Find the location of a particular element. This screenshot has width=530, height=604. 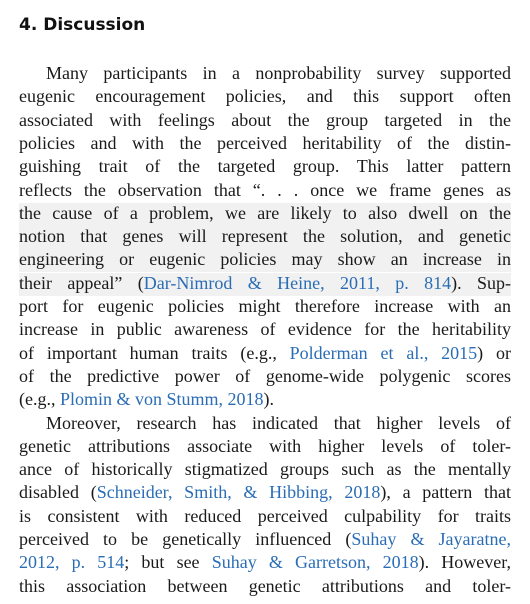

text-run: ). However, is located at coordinates (464, 562).